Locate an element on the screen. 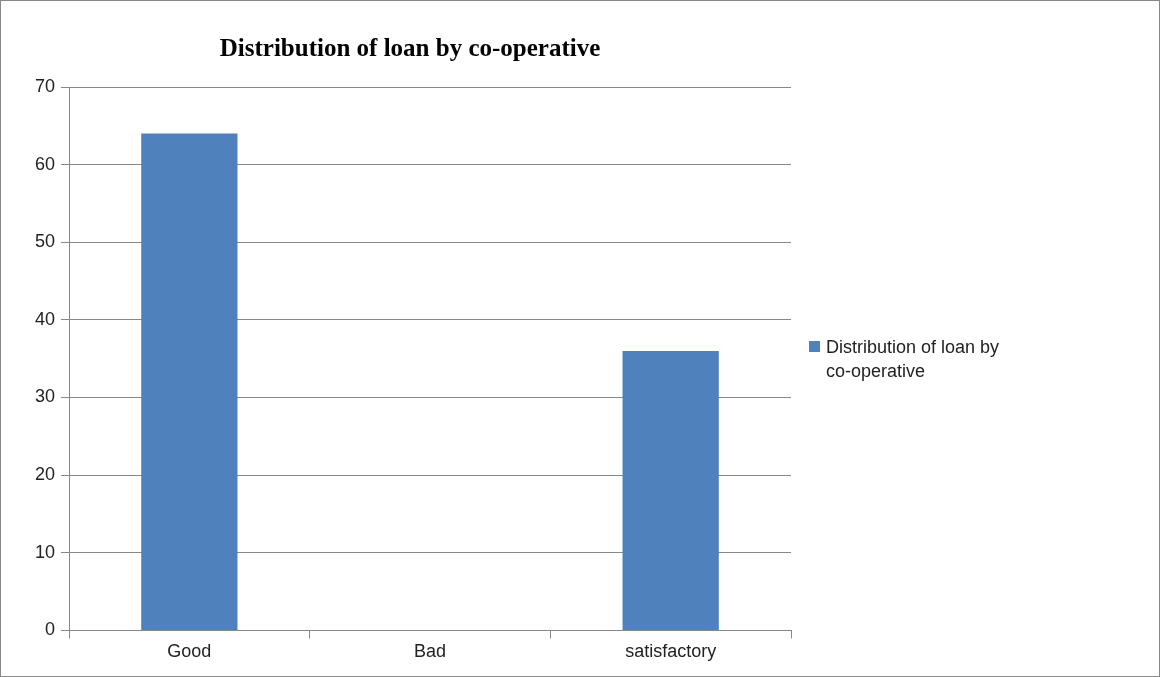 The image size is (1160, 677). x-tick-label: Bad is located at coordinates (430, 651).